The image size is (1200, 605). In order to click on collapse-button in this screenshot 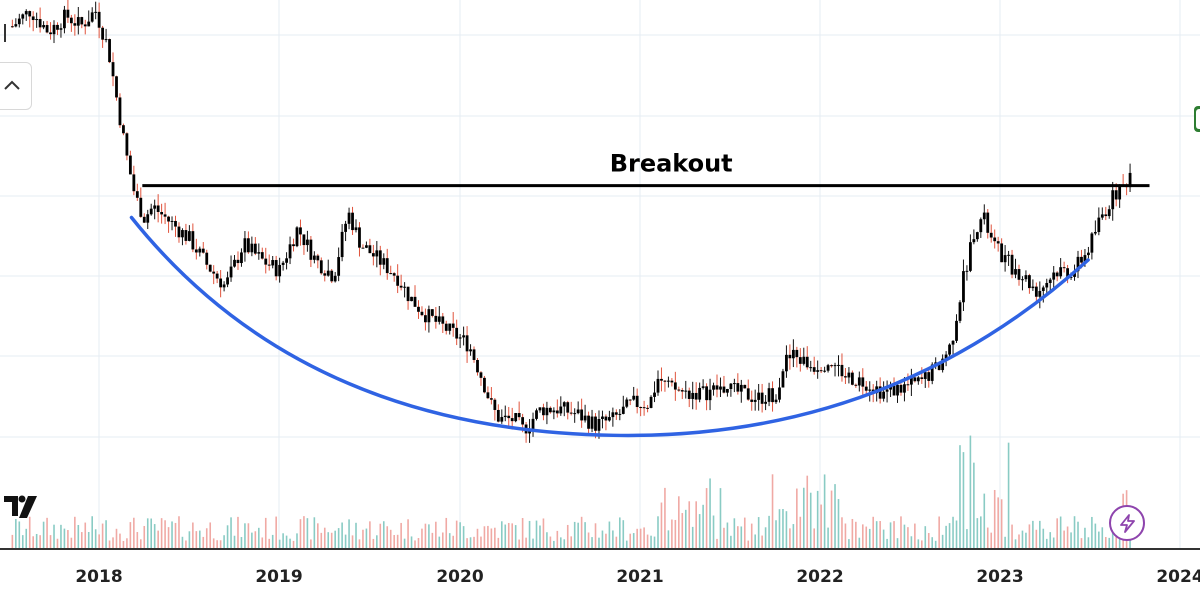, I will do `click(16, 86)`.